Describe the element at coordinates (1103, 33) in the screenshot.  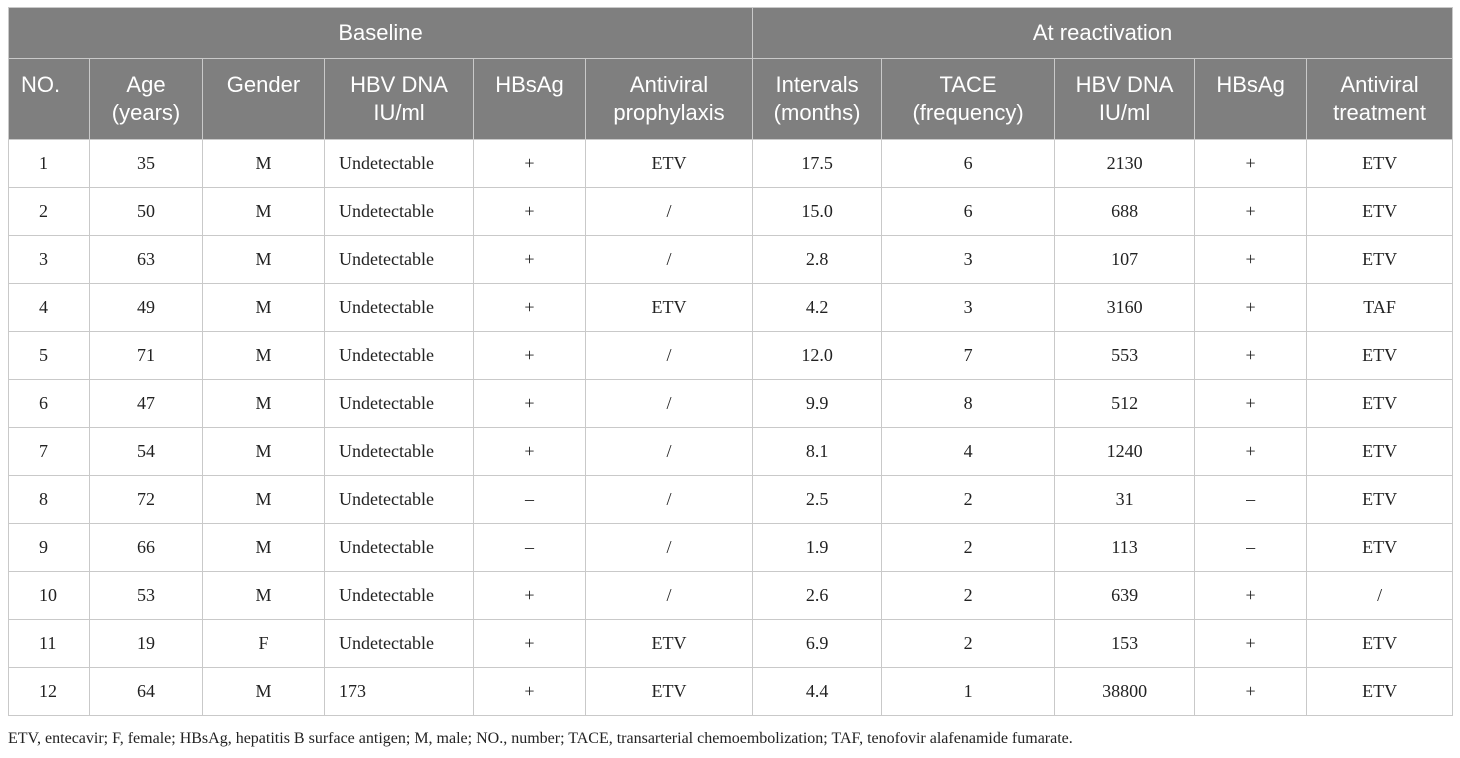
I see `group-header-at-reactivation: At reactivation` at that location.